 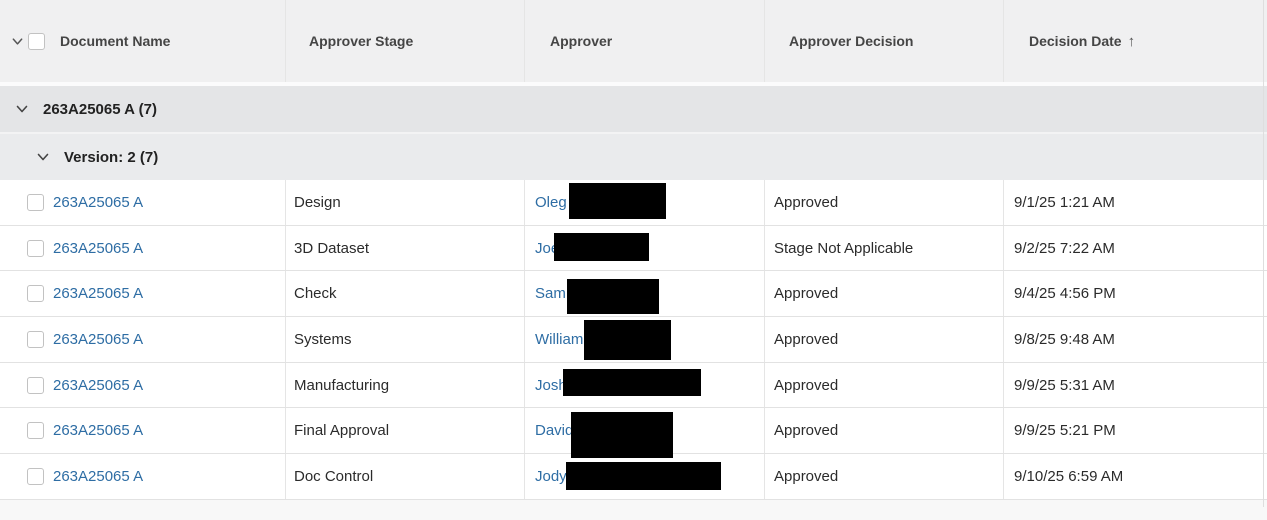 I want to click on stage-cell: Manufacturing, so click(x=342, y=385).